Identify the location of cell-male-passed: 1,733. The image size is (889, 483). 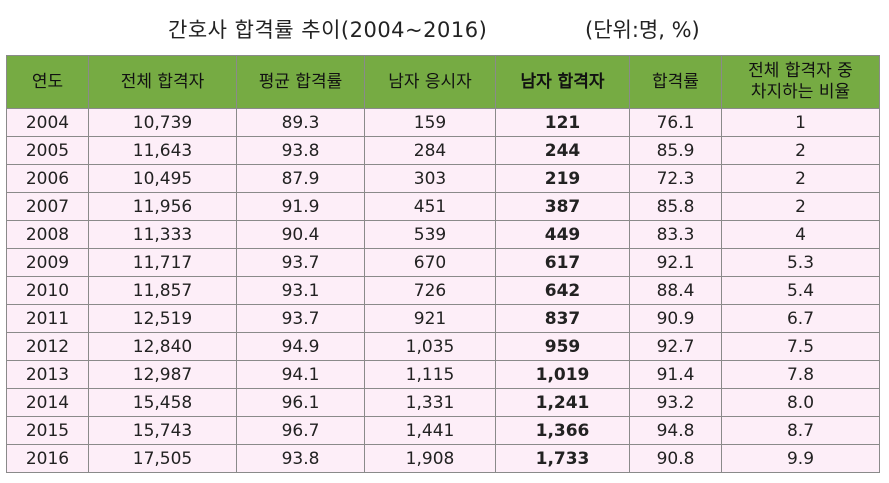
(562, 458).